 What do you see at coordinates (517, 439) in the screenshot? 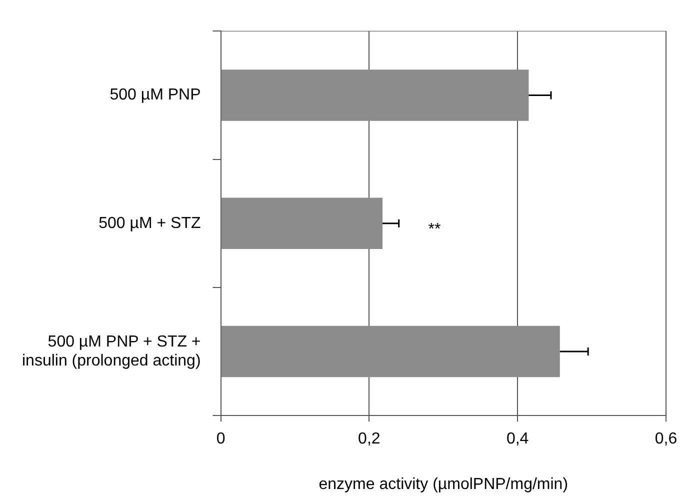
I see `x-tick-label: 0,4` at bounding box center [517, 439].